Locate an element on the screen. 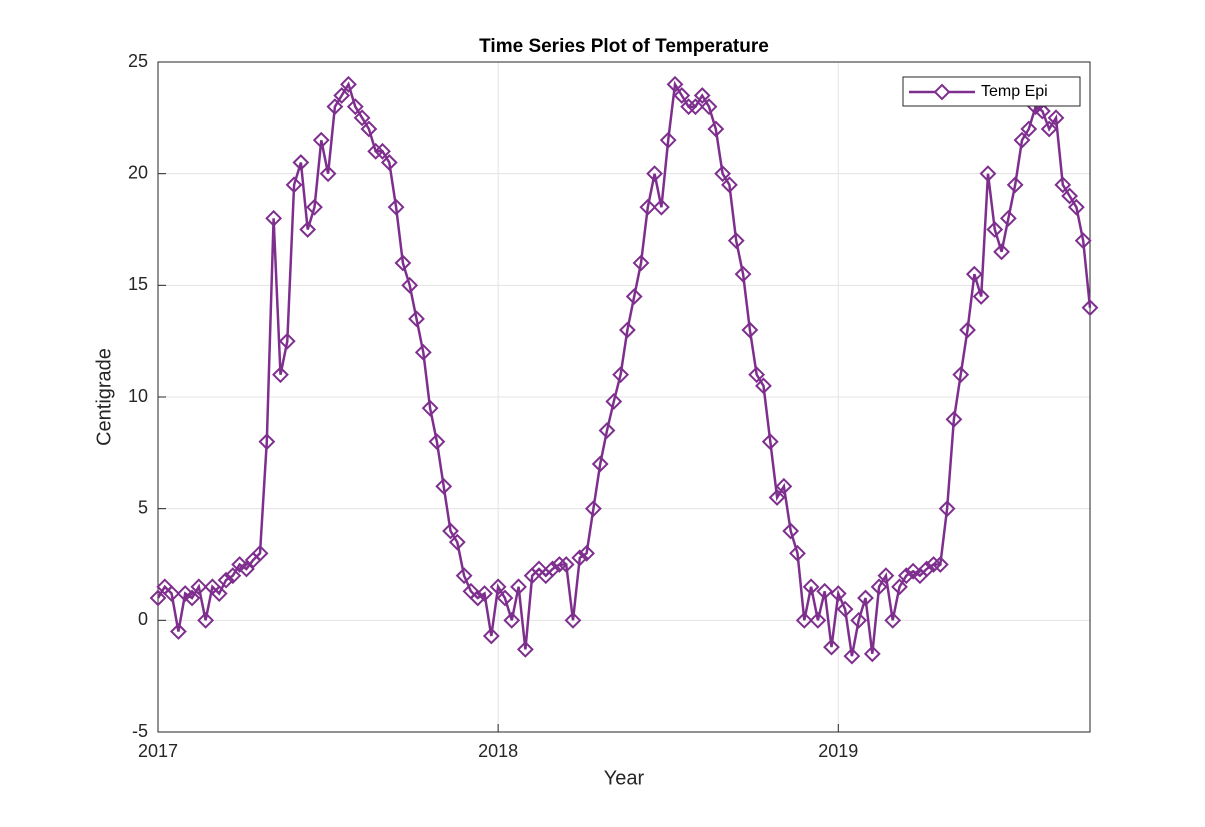 Image resolution: width=1205 pixels, height=827 pixels. y-tick-label: -5 is located at coordinates (140, 731).